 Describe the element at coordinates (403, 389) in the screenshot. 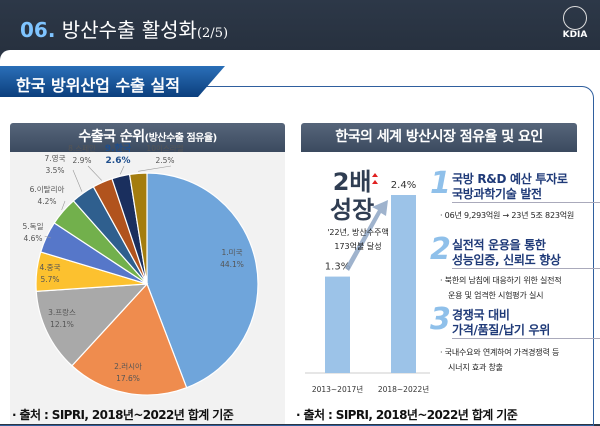

I see `x-tick-label: 2018~2022년` at that location.